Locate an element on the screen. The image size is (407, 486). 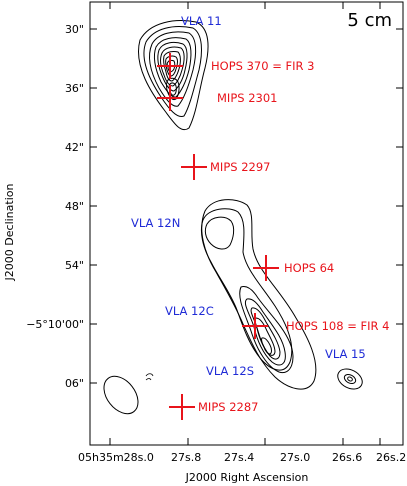
contours-vla12 is located at coordinates (258, 294).